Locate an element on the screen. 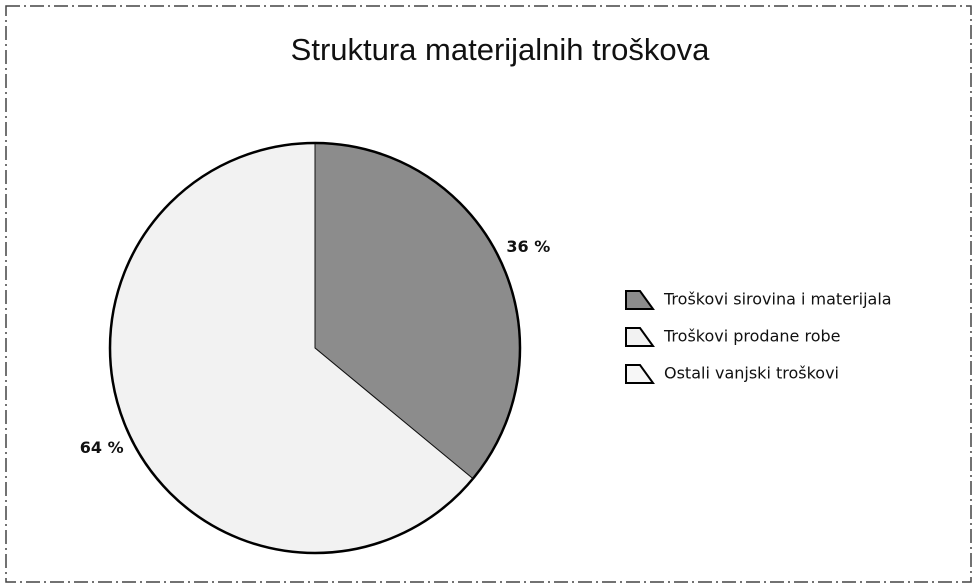 The height and width of the screenshot is (588, 977). data-label: 64 % is located at coordinates (102, 447).